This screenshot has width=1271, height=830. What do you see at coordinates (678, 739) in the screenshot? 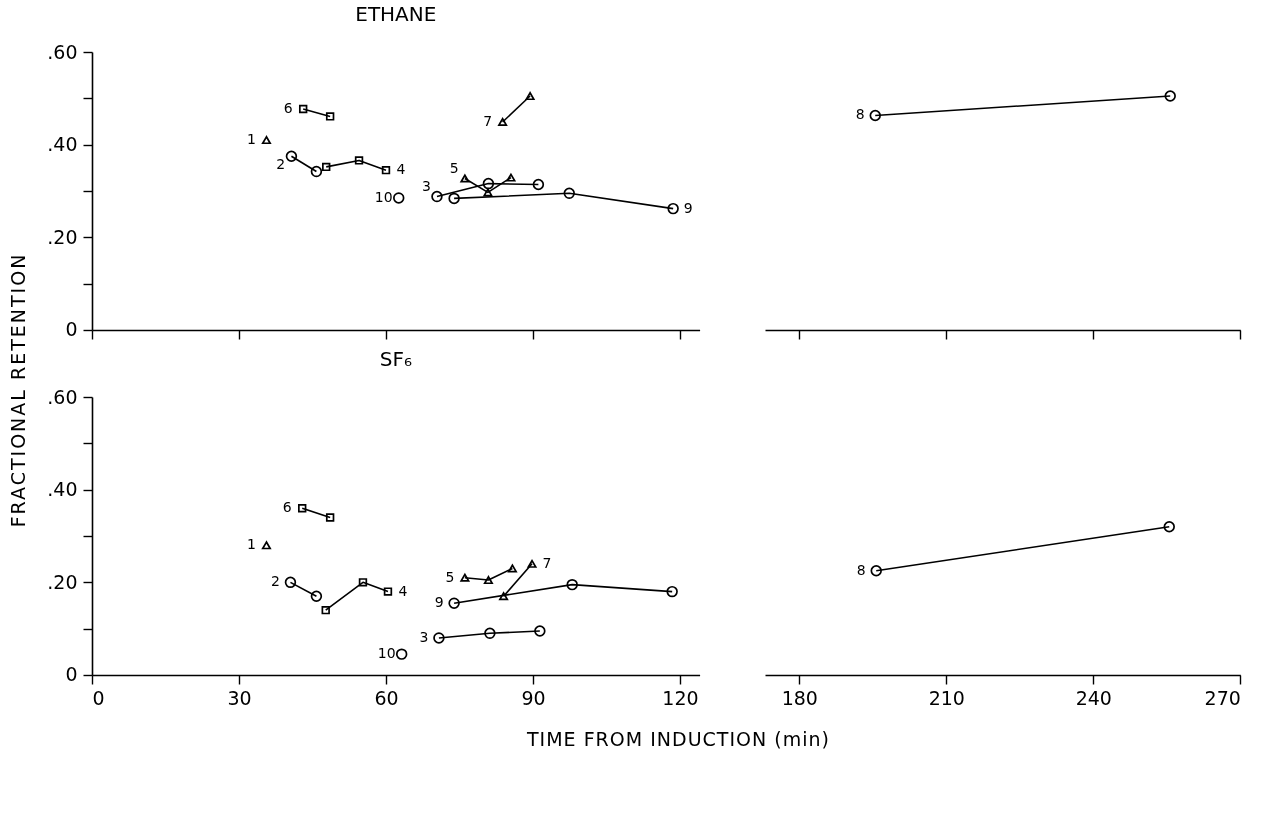
I see `x-axis-title: TIME FROM INDUCTION (min)` at bounding box center [678, 739].